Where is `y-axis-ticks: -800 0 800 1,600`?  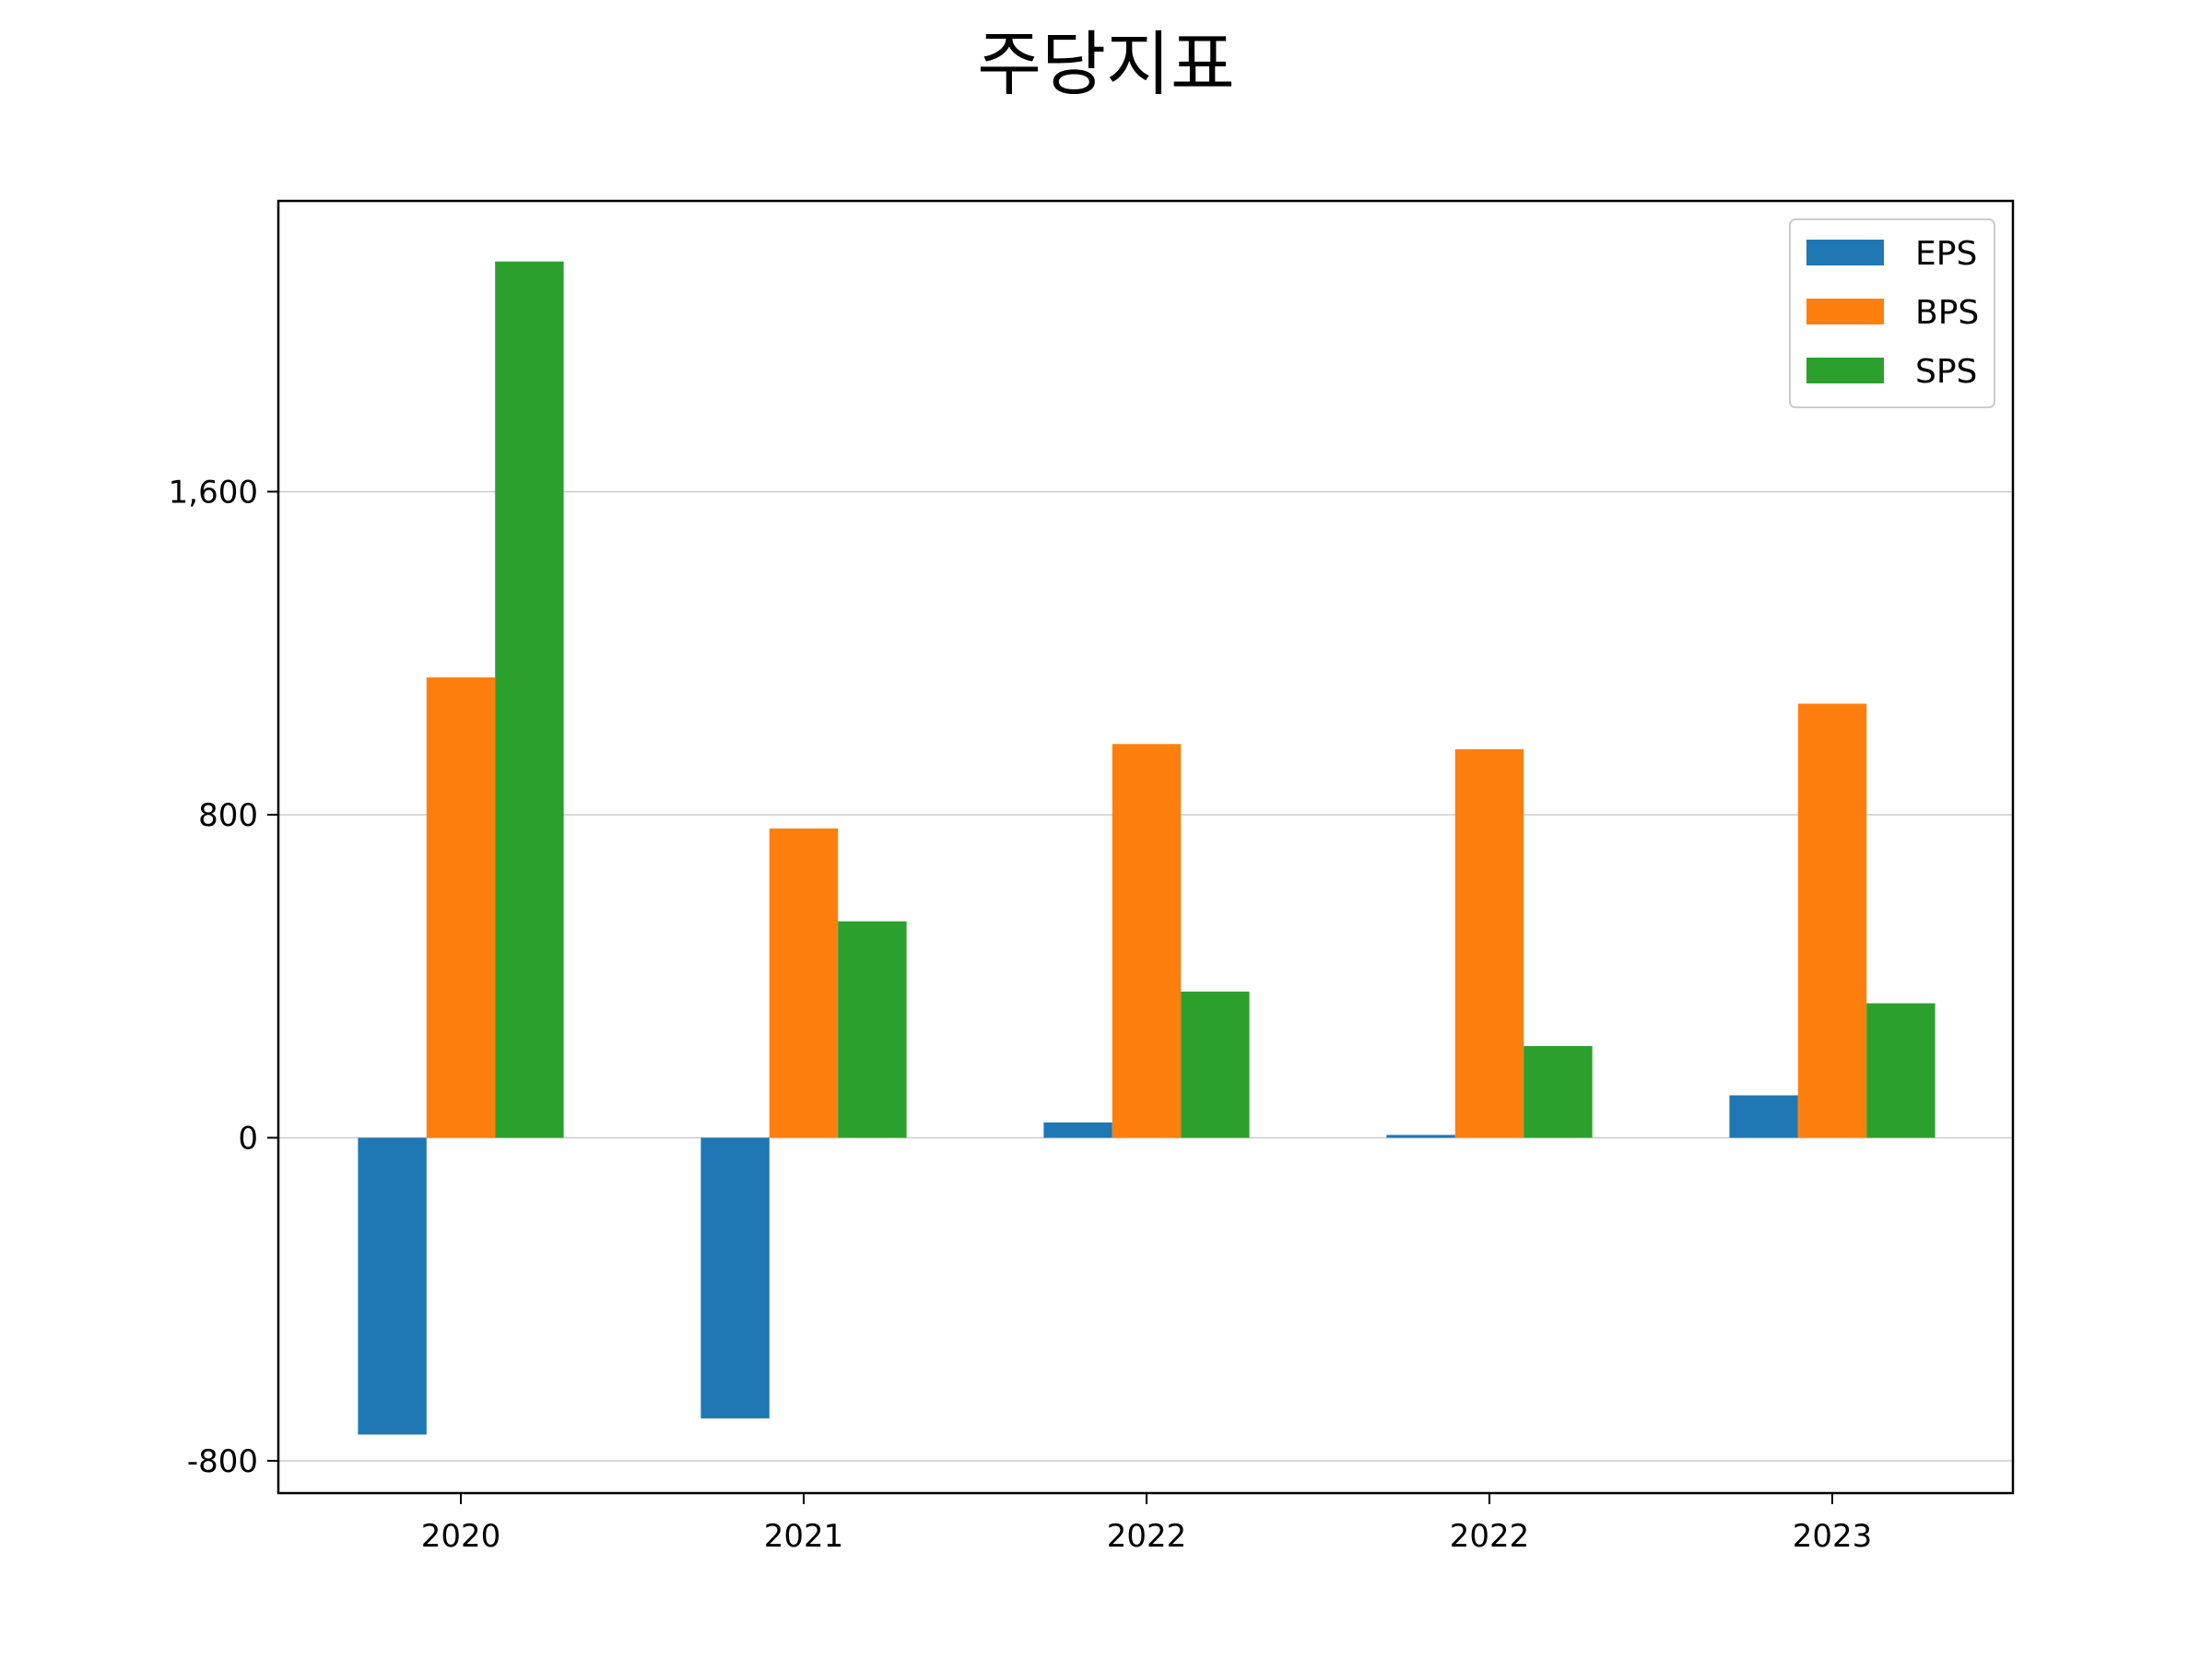
y-axis-ticks: -800 0 800 1,600 is located at coordinates (223, 977).